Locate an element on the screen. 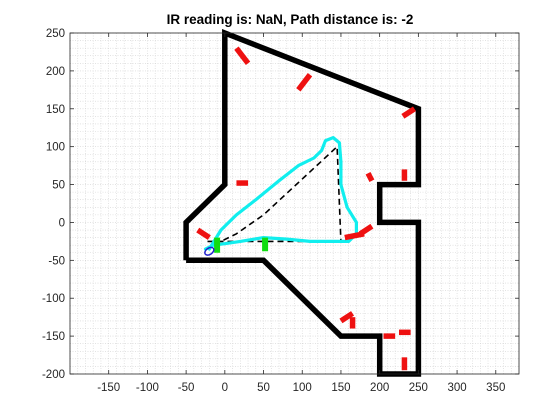 The width and height of the screenshot is (560, 420). y-tick-label: -200 is located at coordinates (53, 375).